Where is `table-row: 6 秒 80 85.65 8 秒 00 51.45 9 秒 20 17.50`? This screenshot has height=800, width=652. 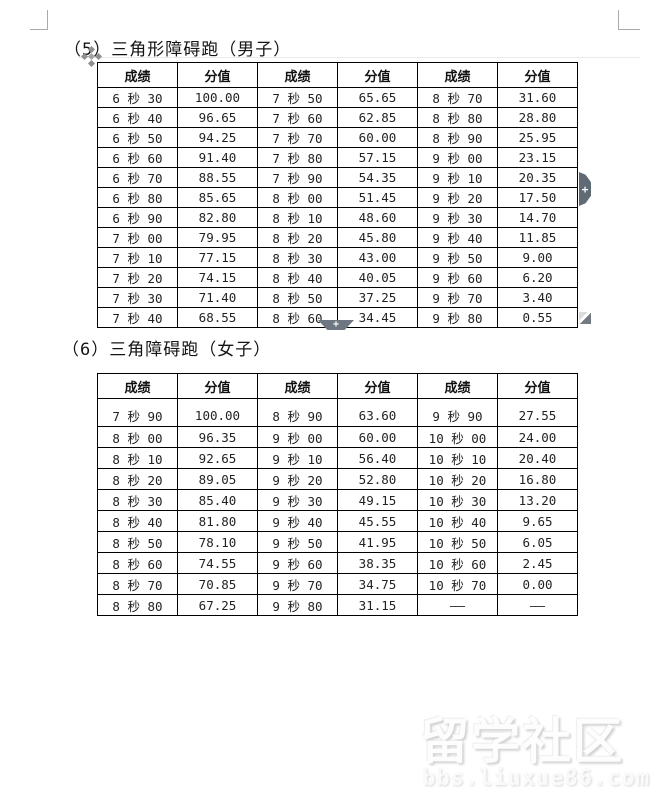
table-row: 6 秒 80 85.65 8 秒 00 51.45 9 秒 20 17.50 is located at coordinates (337, 197).